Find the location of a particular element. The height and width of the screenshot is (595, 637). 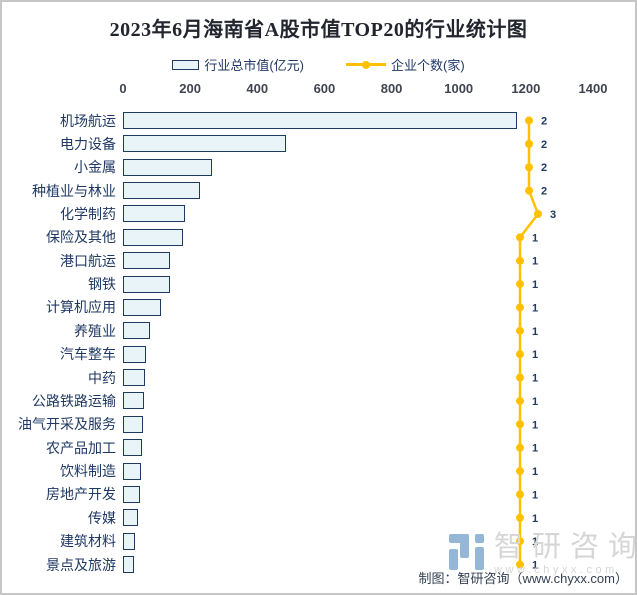

category-label: 景点及旅游 is located at coordinates (81, 564).